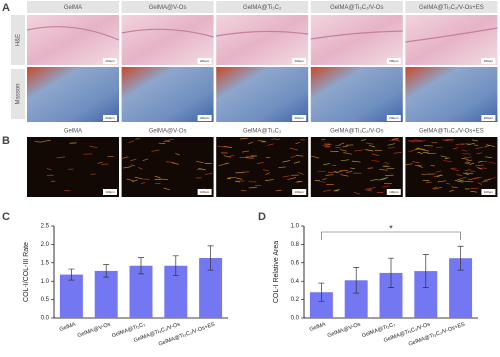 Image resolution: width=500 pixels, height=357 pixels. Describe the element at coordinates (168, 8) in the screenshot. I see `column-header: GelMA@V-Os` at that location.